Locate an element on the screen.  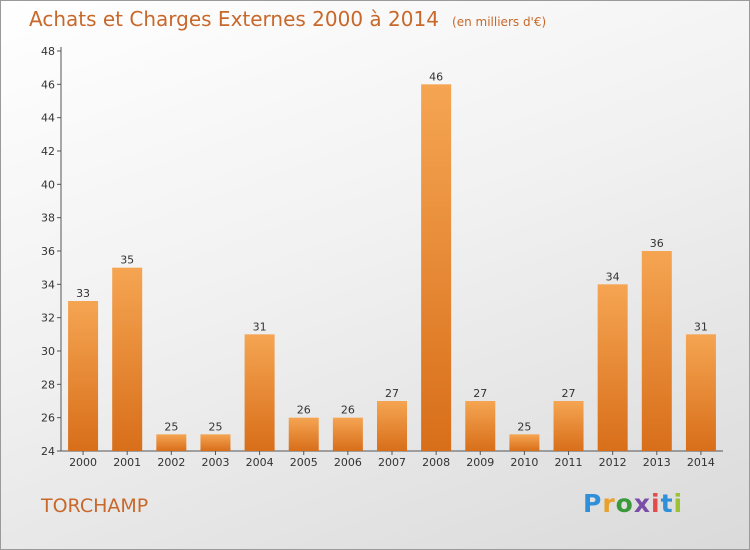
x-tick-label: 2007 is located at coordinates (392, 462).